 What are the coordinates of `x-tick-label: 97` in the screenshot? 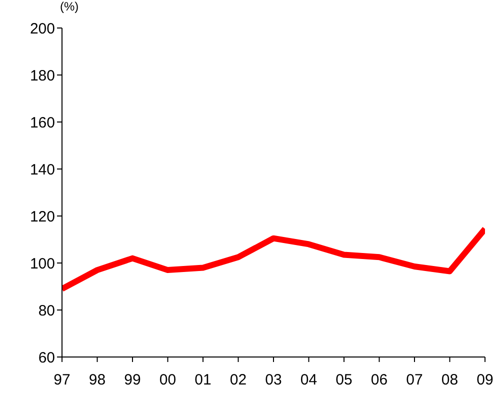 It's located at (62, 380).